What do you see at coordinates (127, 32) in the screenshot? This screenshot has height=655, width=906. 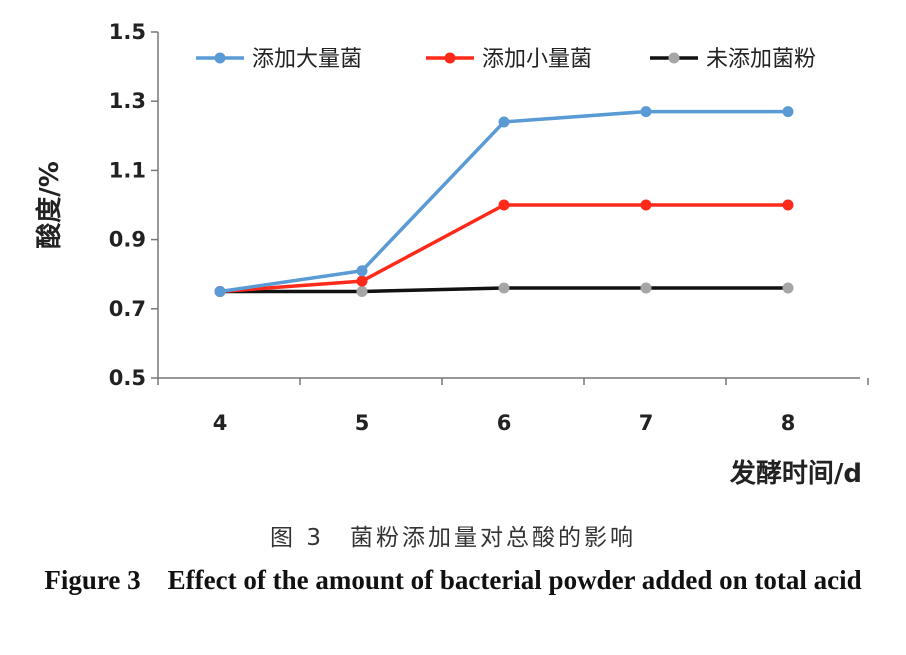 I see `y-tick-label: 1.5` at bounding box center [127, 32].